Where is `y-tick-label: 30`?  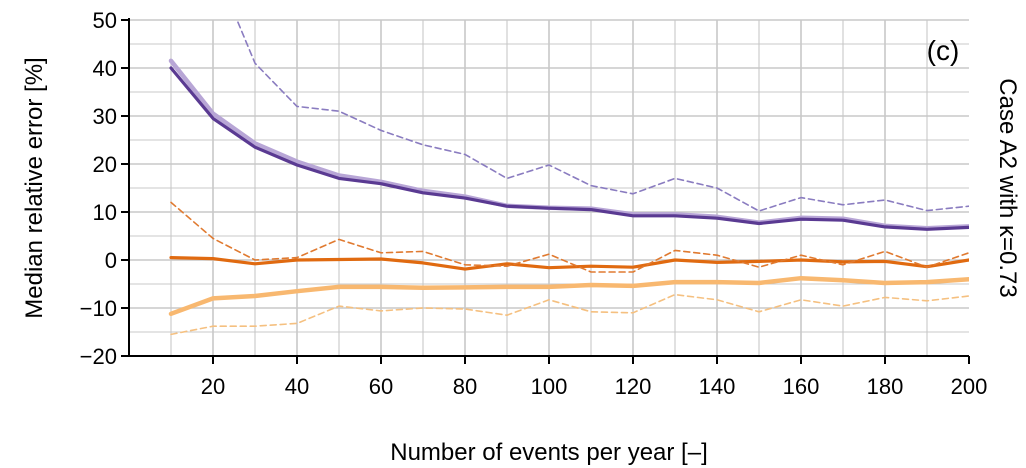
y-tick-label: 30 is located at coordinates (105, 116).